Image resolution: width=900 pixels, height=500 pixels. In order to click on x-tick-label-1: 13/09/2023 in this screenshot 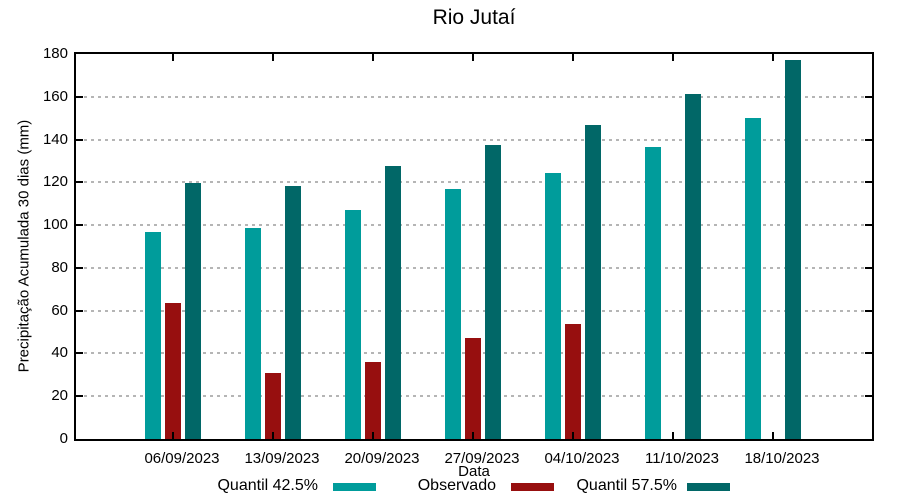, I will do `click(282, 458)`.